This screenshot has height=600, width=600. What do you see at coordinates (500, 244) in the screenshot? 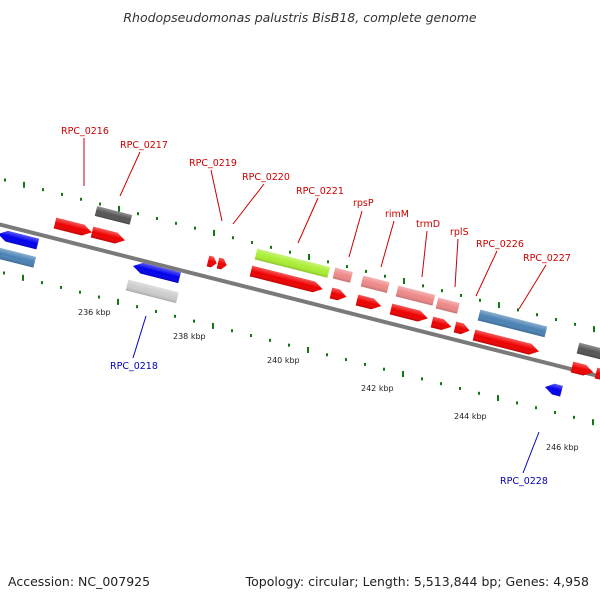
I see `gene-label-rpc-0226: RPC_0226` at bounding box center [500, 244].